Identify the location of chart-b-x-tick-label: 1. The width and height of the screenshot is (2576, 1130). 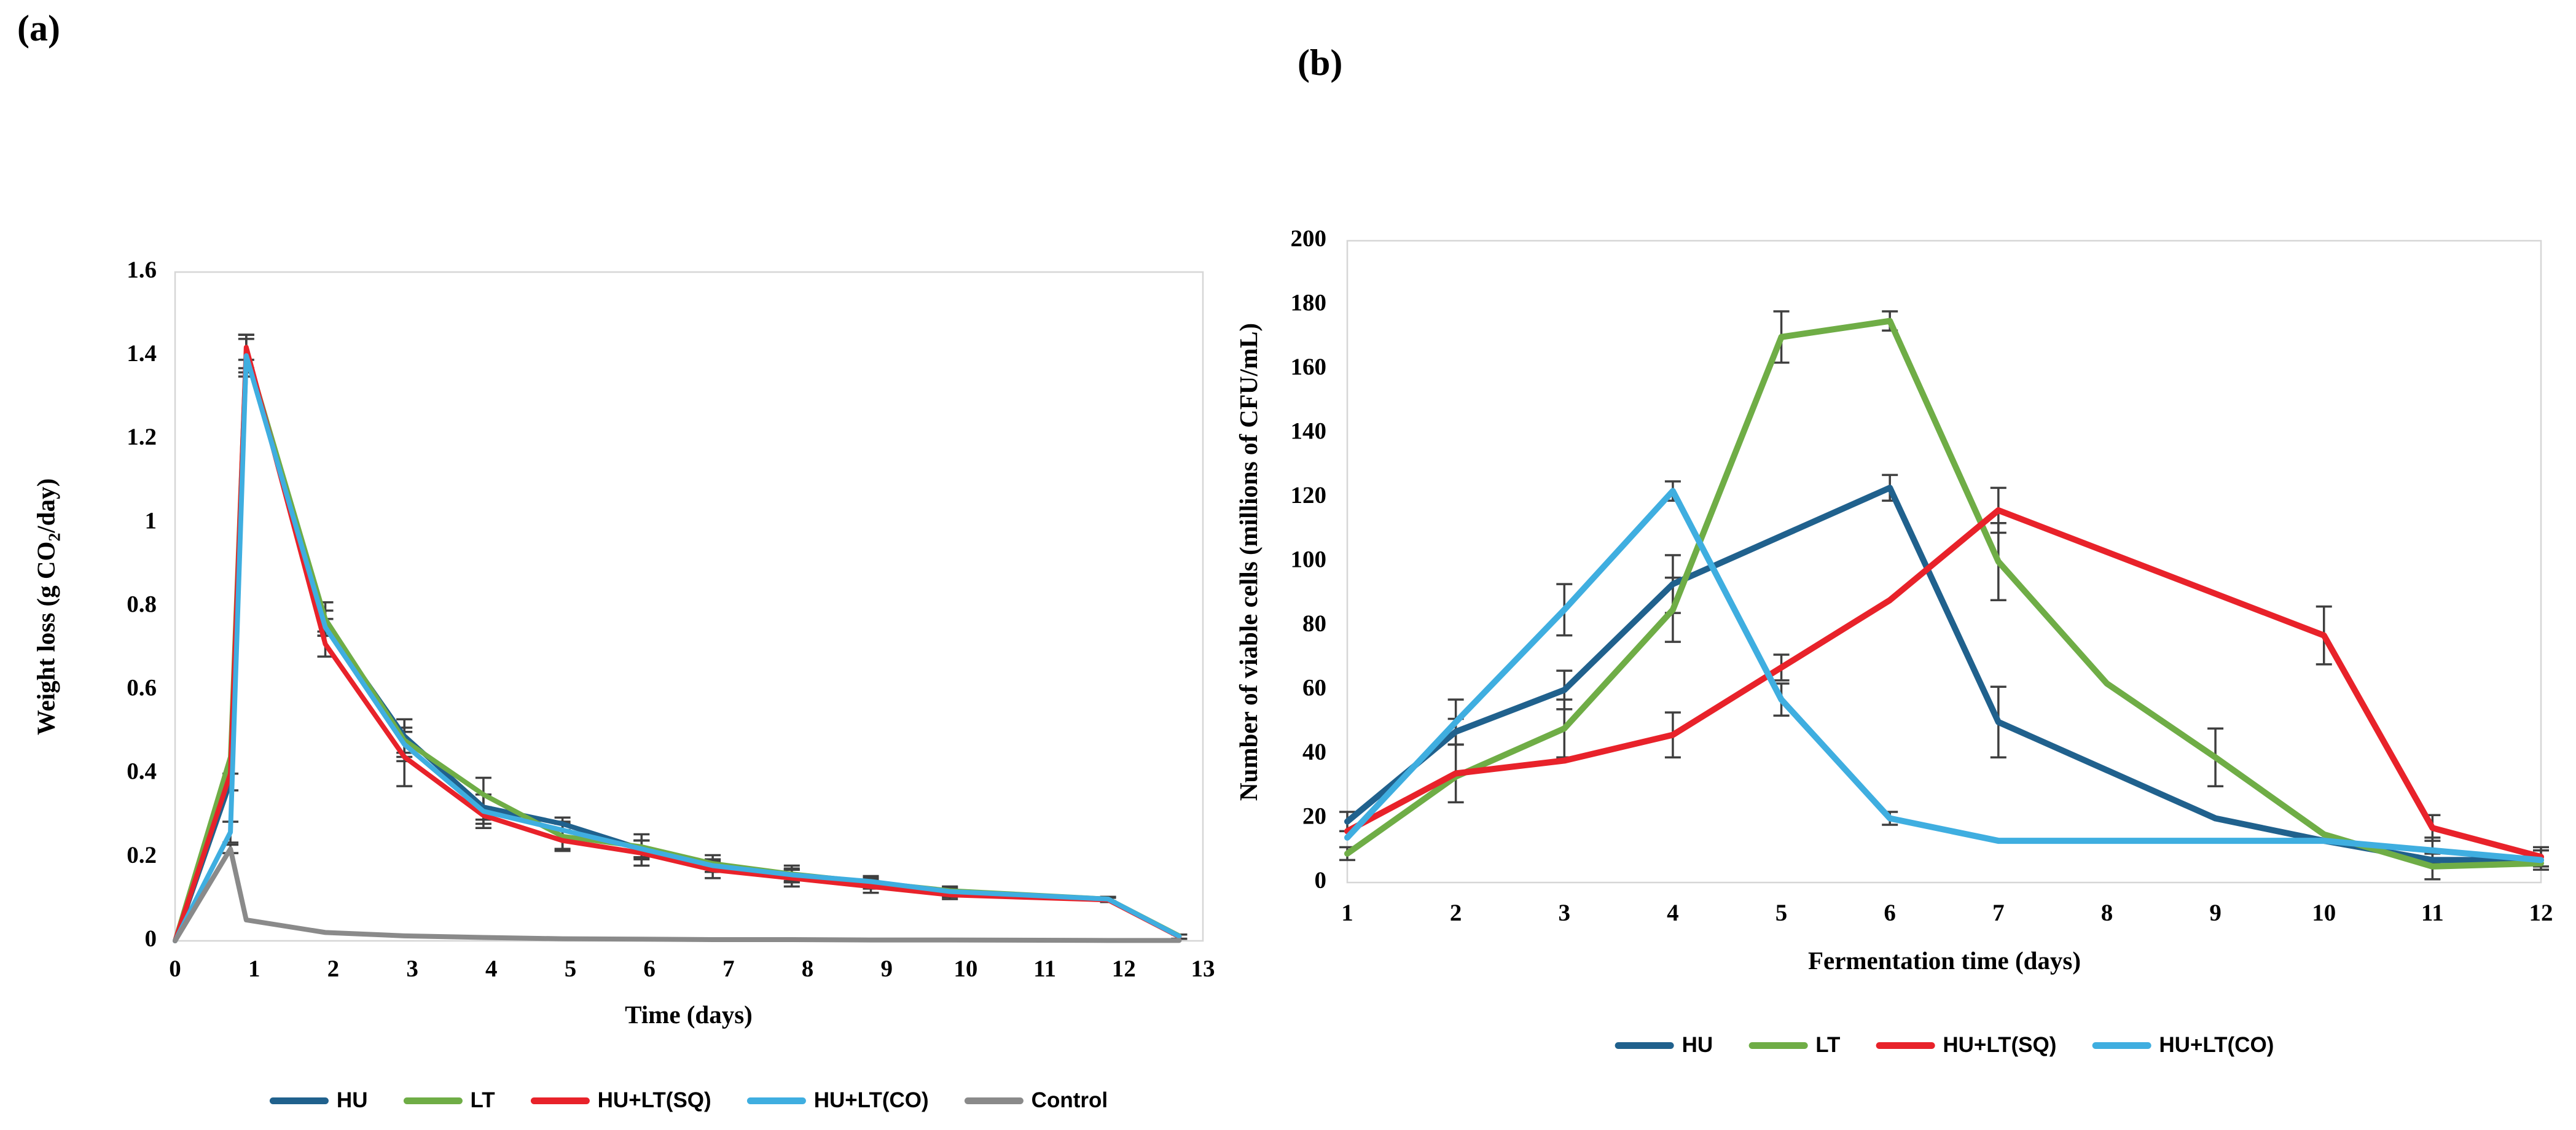
(1347, 913).